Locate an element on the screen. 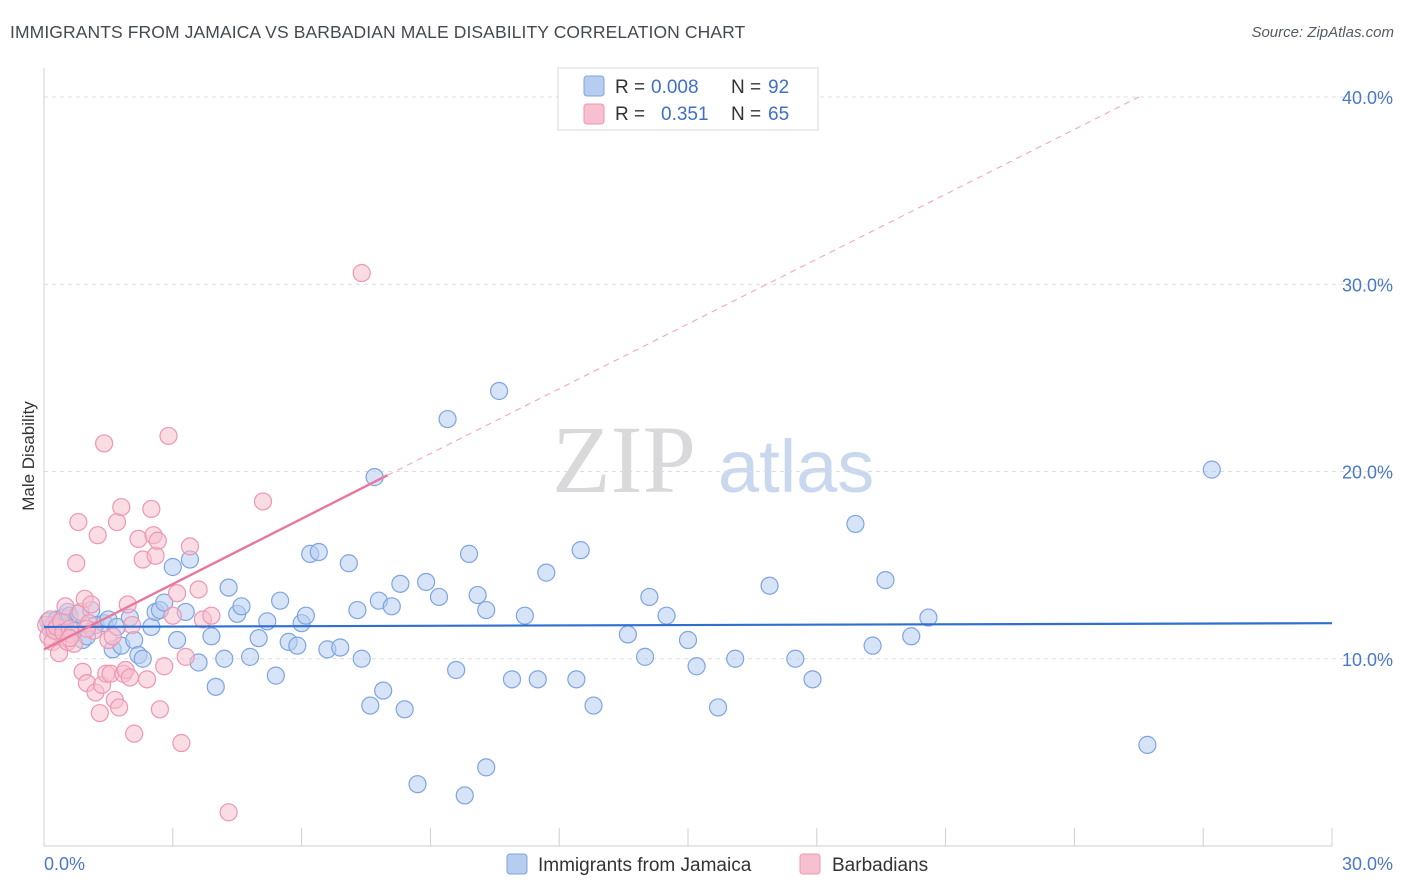 This screenshot has width=1406, height=892. bottom-legend-swatch-pink is located at coordinates (810, 864).